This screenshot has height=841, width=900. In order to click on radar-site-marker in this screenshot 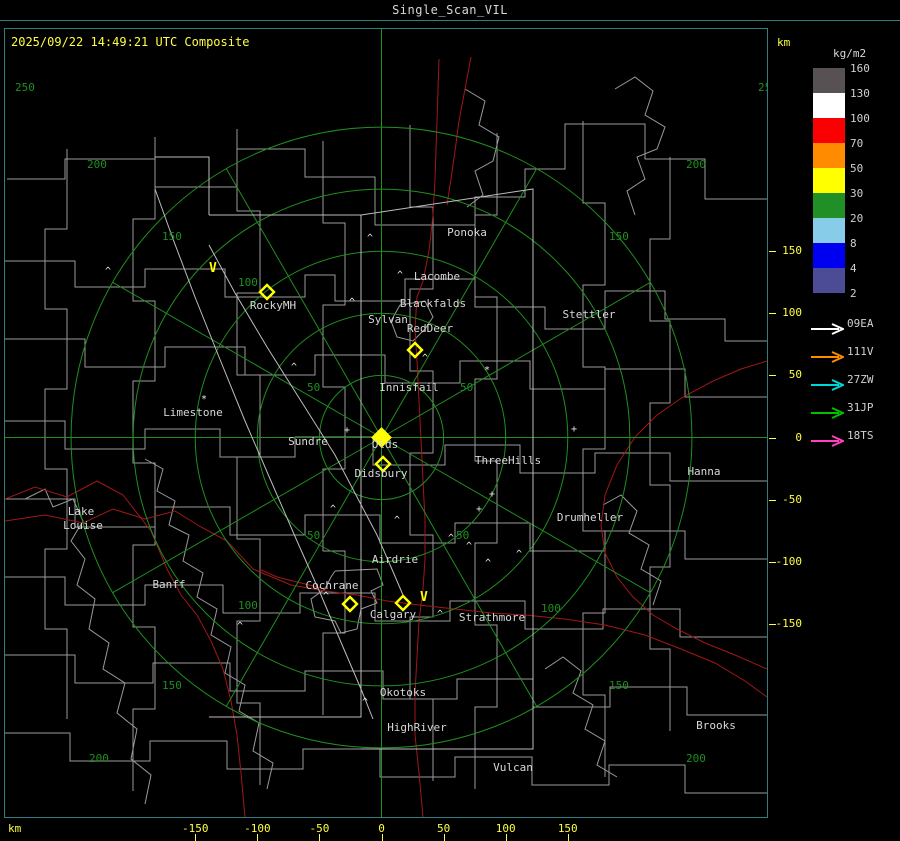, I will do `click(381, 437)`.